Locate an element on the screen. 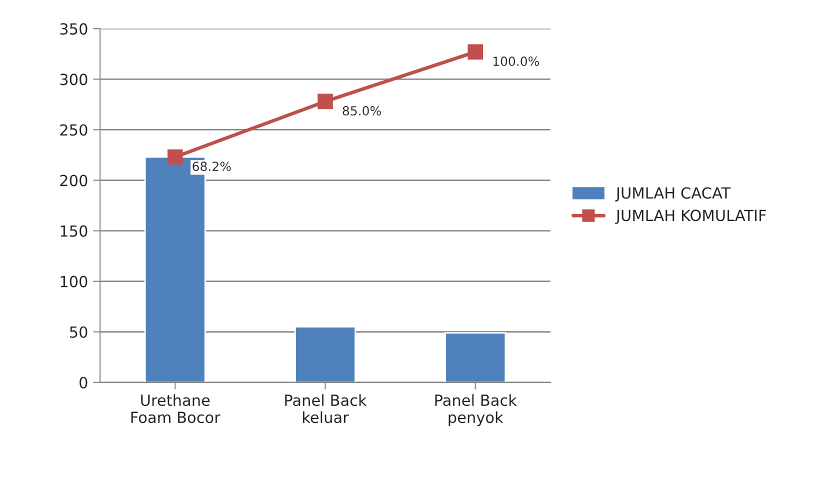 The width and height of the screenshot is (834, 478). y-tick-label: 200 is located at coordinates (74, 180).